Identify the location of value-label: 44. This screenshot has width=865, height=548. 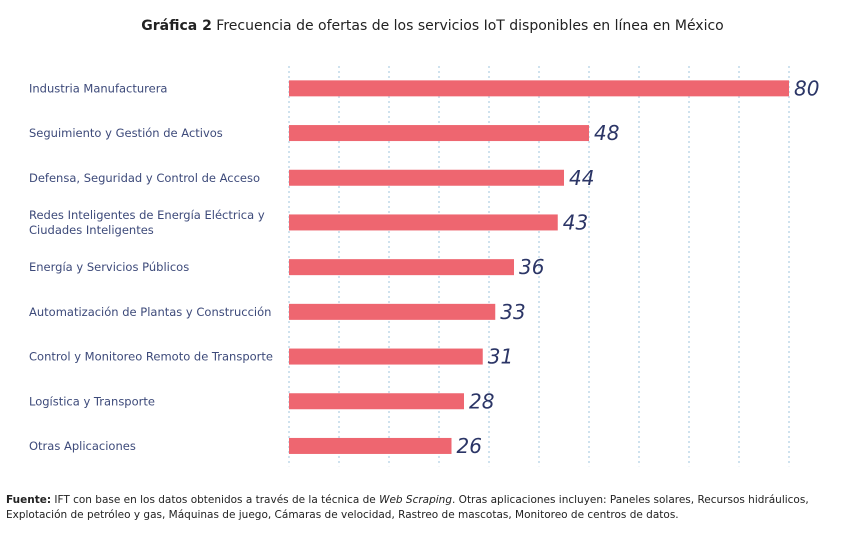
(581, 178).